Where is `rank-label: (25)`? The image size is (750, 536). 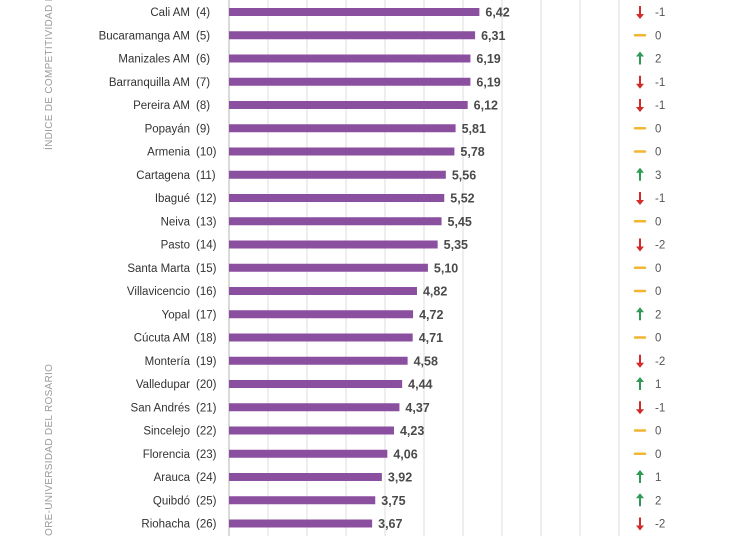 rank-label: (25) is located at coordinates (206, 501).